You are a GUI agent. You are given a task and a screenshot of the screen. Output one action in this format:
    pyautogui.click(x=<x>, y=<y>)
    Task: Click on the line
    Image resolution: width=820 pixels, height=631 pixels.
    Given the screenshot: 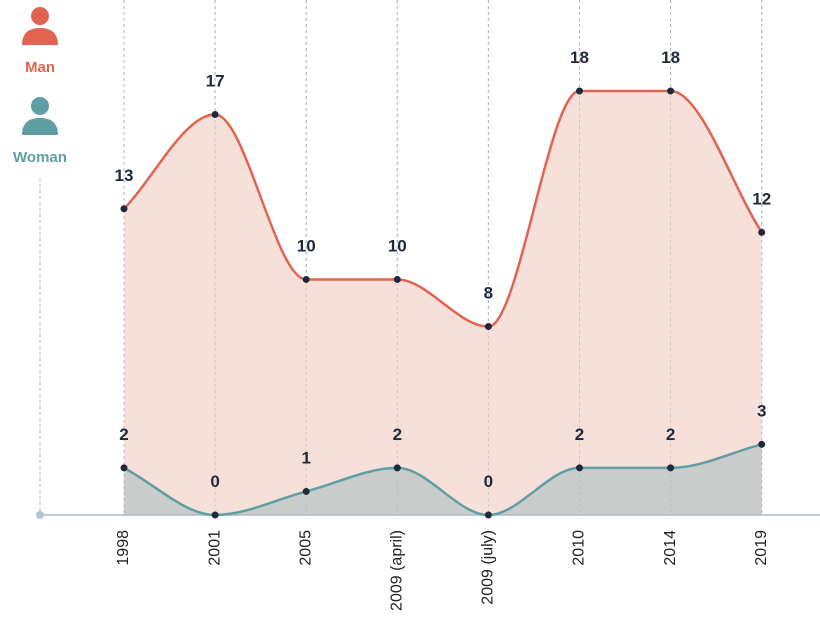 What is the action you would take?
    pyautogui.click(x=443, y=480)
    